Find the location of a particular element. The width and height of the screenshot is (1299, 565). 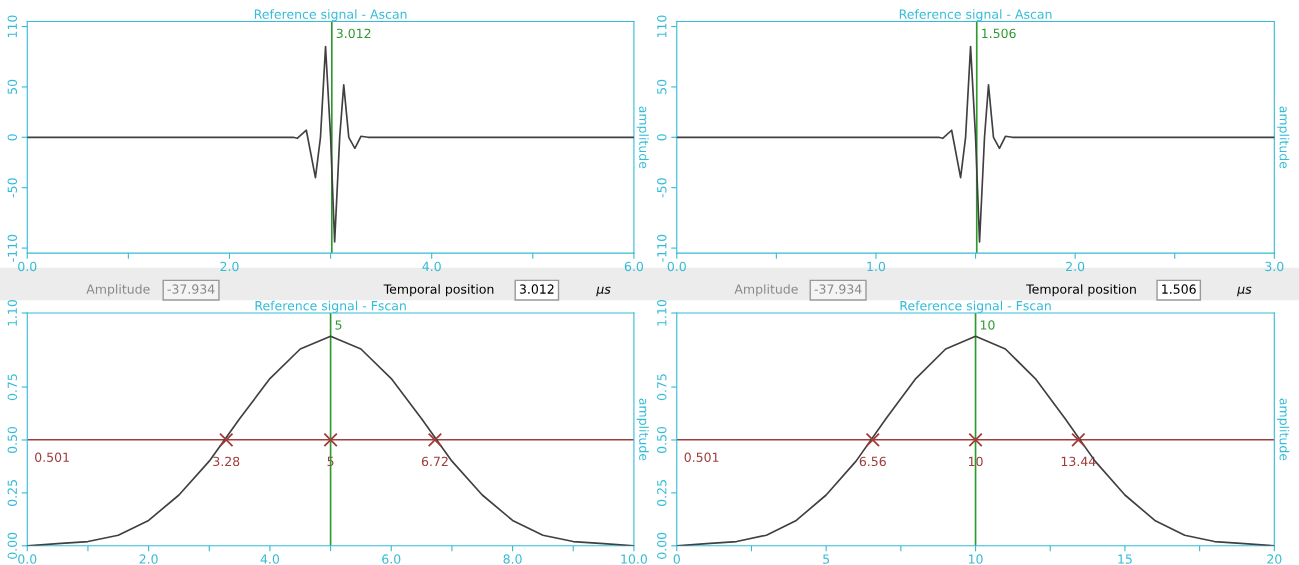

ref-line-label: 5 is located at coordinates (338, 325).